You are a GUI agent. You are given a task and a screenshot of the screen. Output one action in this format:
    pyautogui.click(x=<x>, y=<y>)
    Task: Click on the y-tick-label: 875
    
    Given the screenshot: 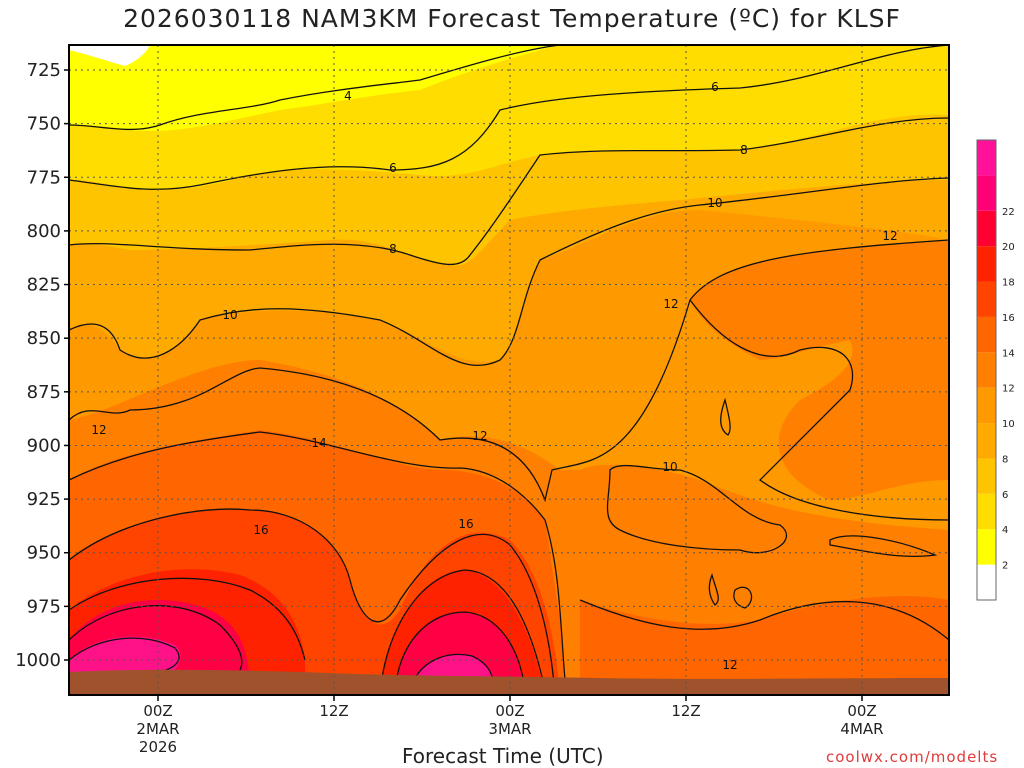 What is the action you would take?
    pyautogui.click(x=44, y=392)
    